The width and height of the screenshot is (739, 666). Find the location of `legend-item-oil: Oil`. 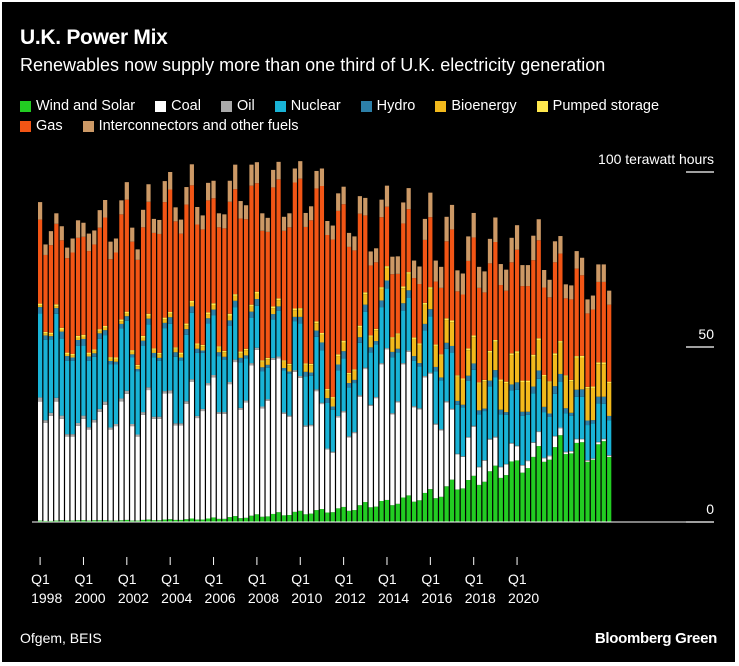

legend-item-oil: Oil is located at coordinates (237, 106).